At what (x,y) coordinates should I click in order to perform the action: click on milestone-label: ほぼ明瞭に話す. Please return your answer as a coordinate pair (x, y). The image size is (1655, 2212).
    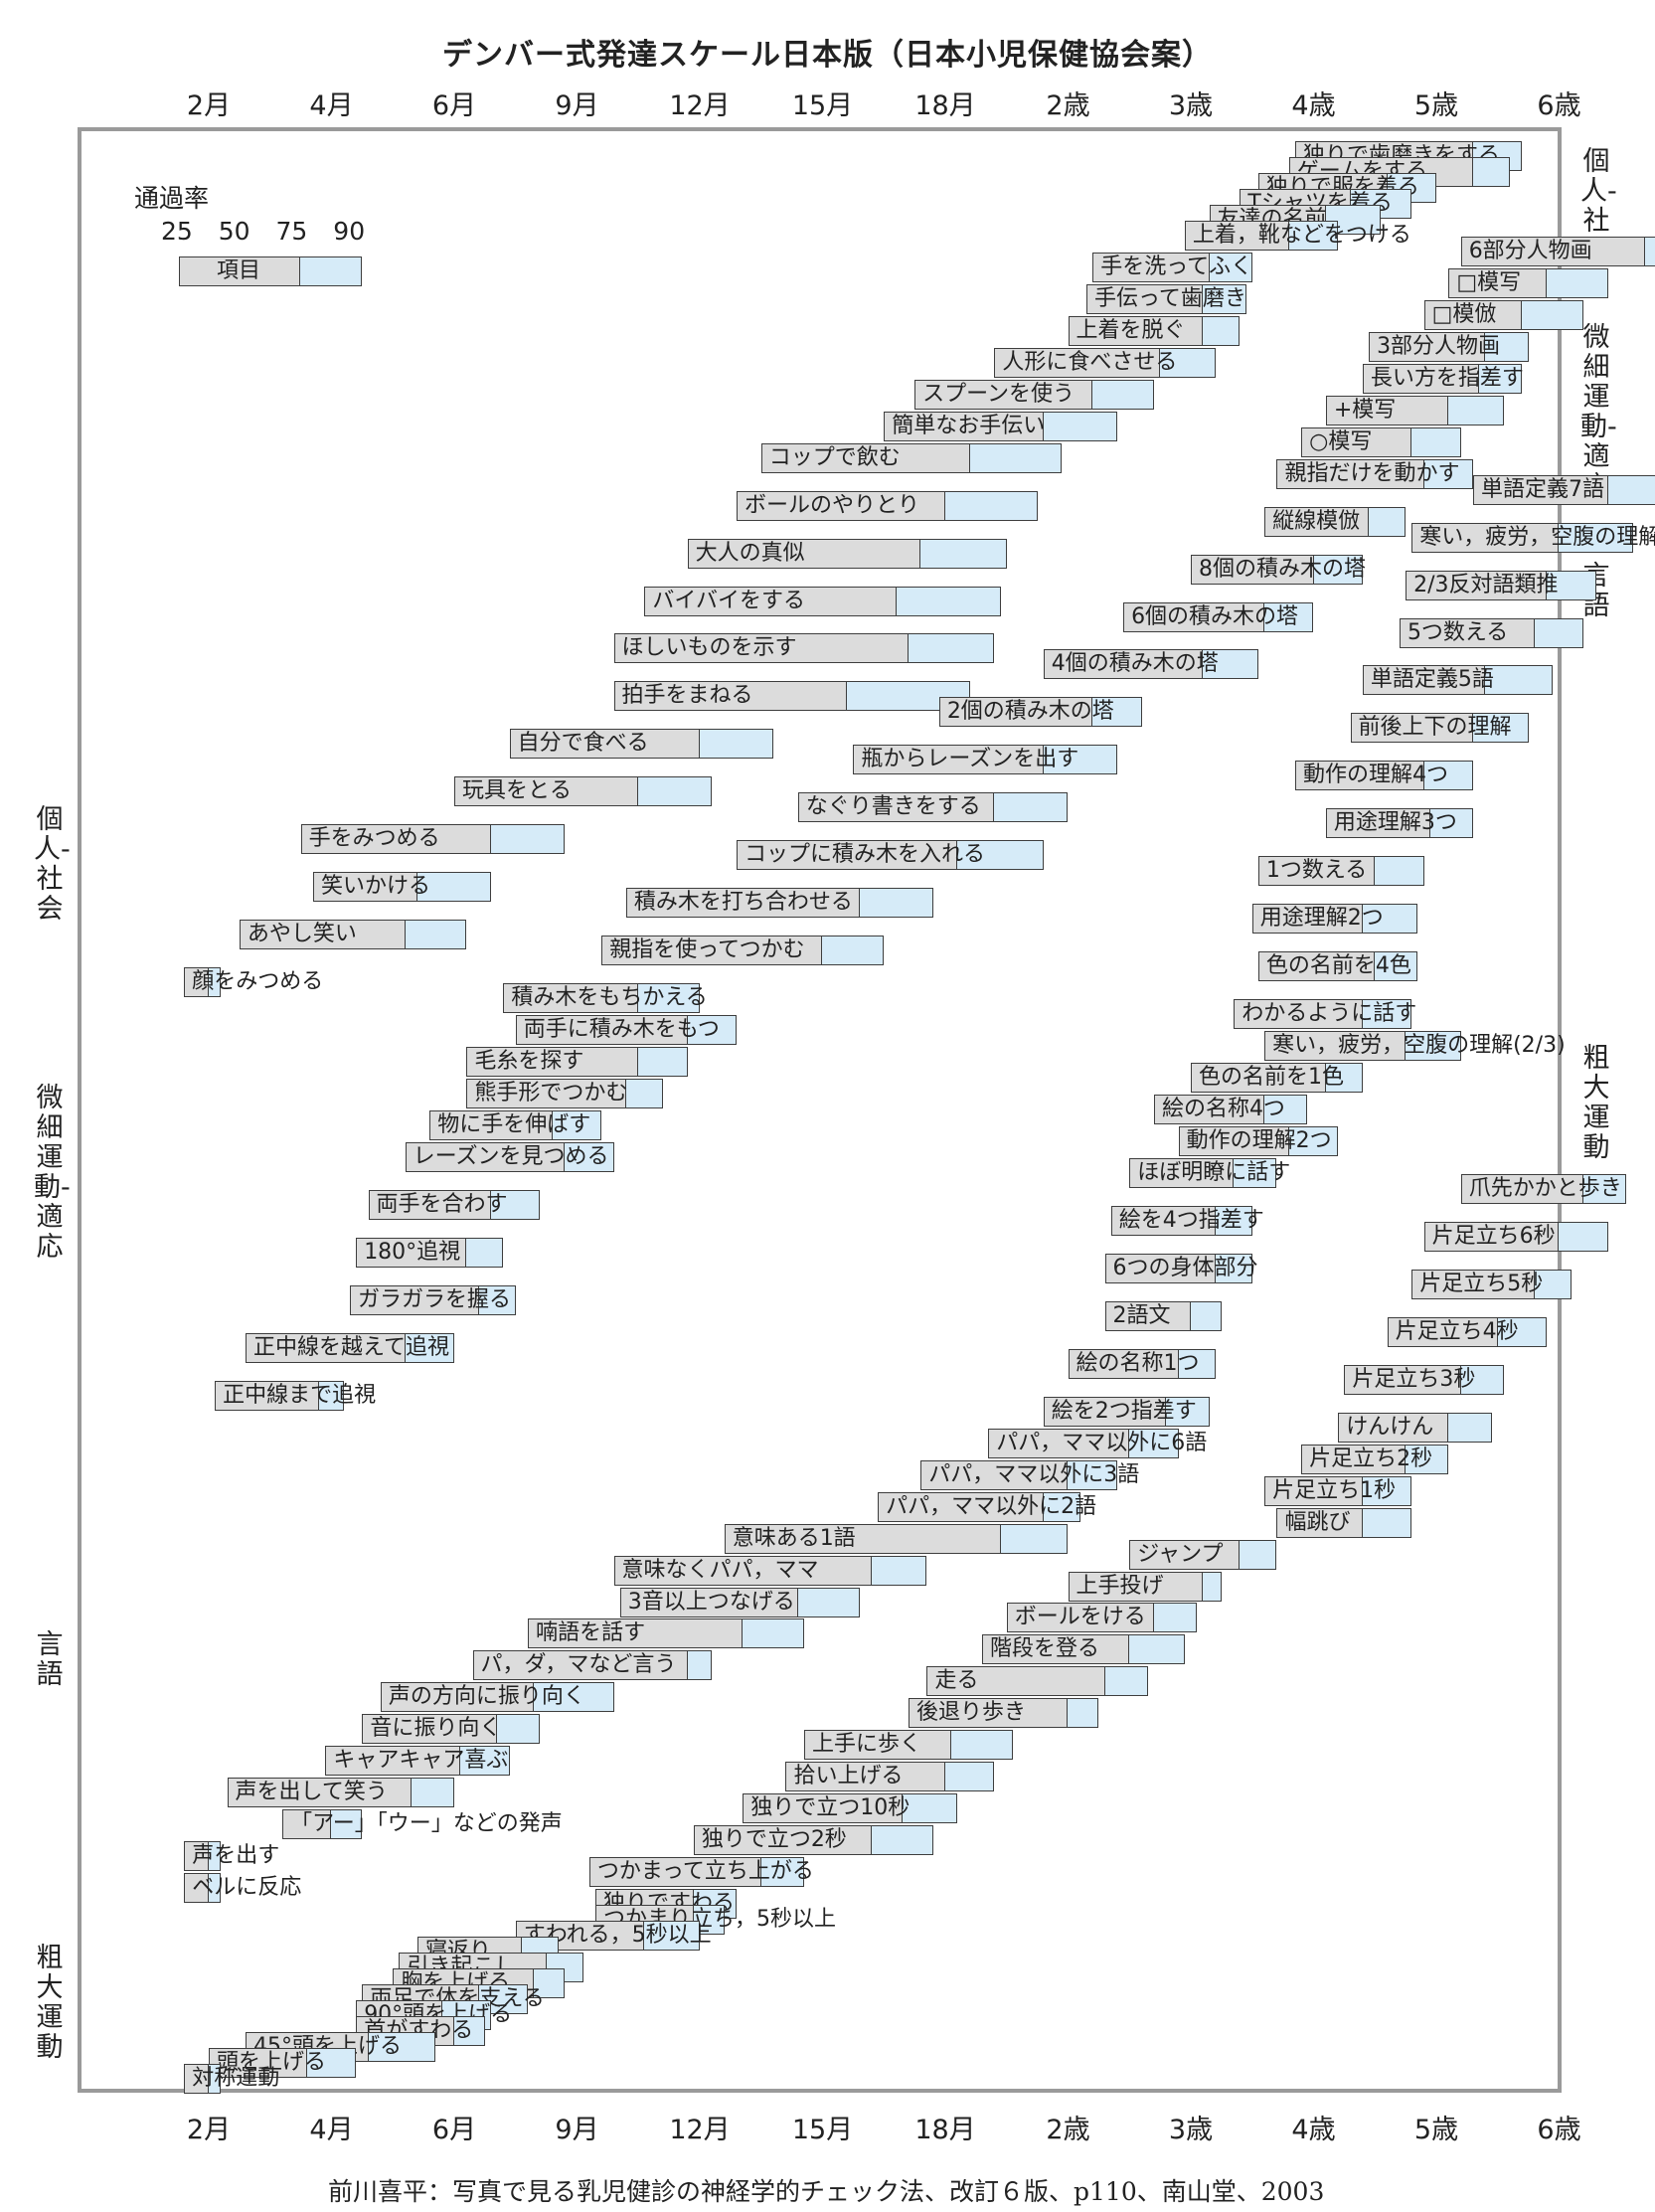
    Looking at the image, I should click on (1214, 1172).